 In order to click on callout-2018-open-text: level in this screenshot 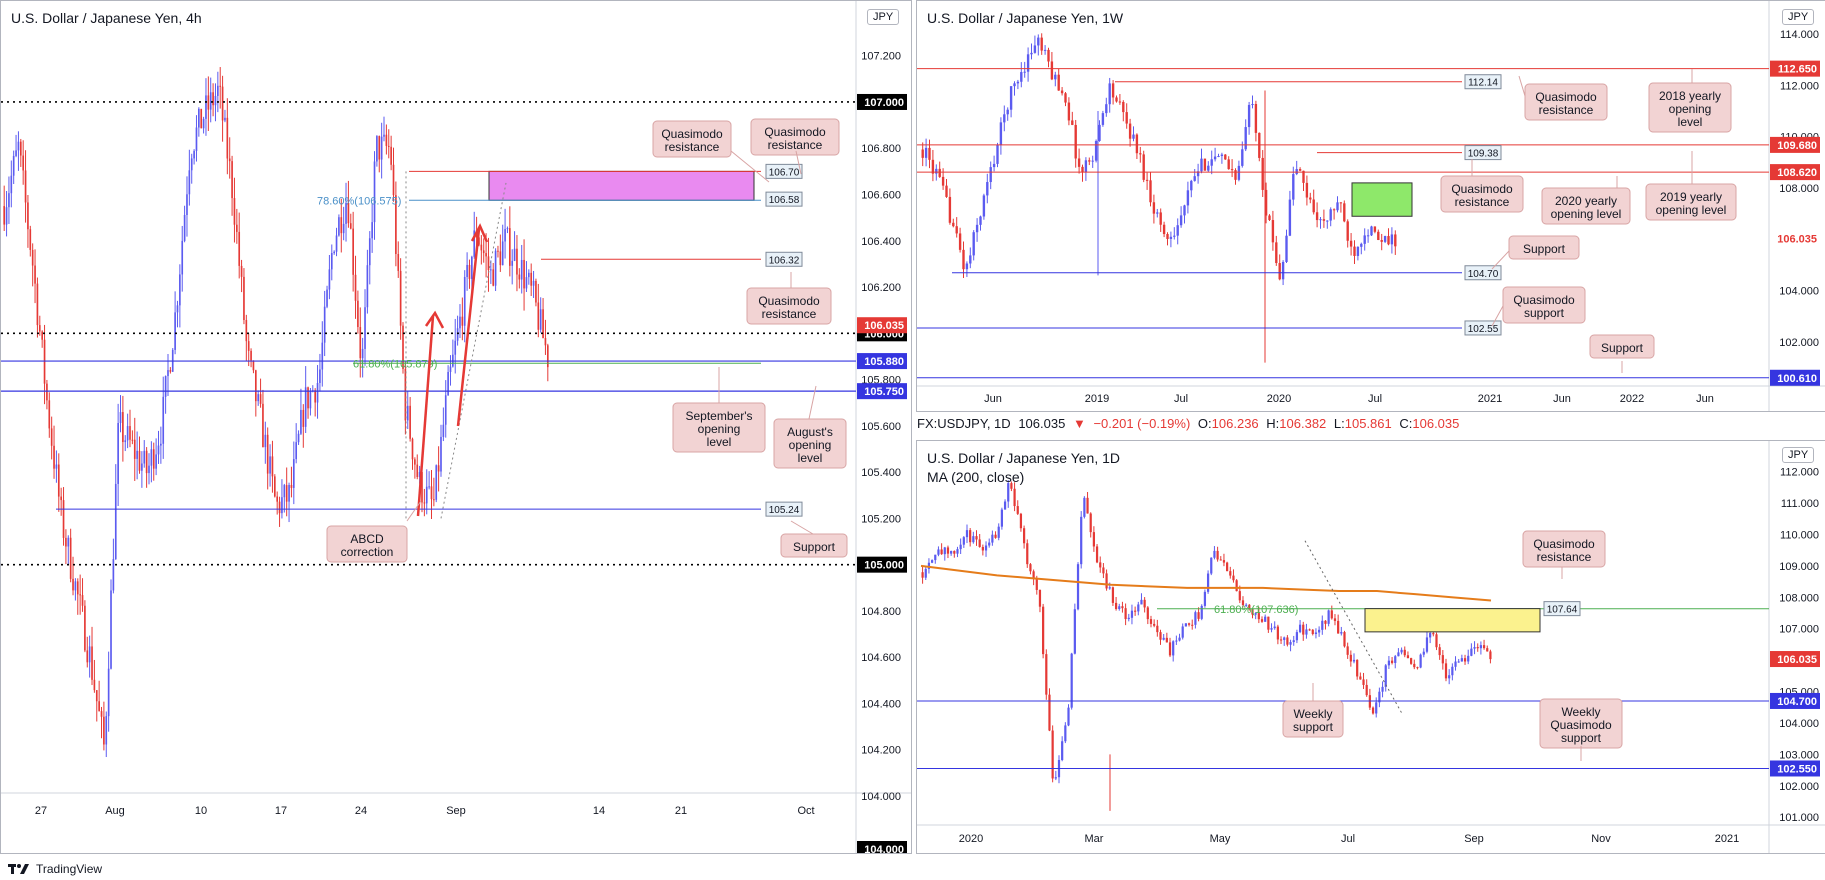, I will do `click(1690, 122)`.